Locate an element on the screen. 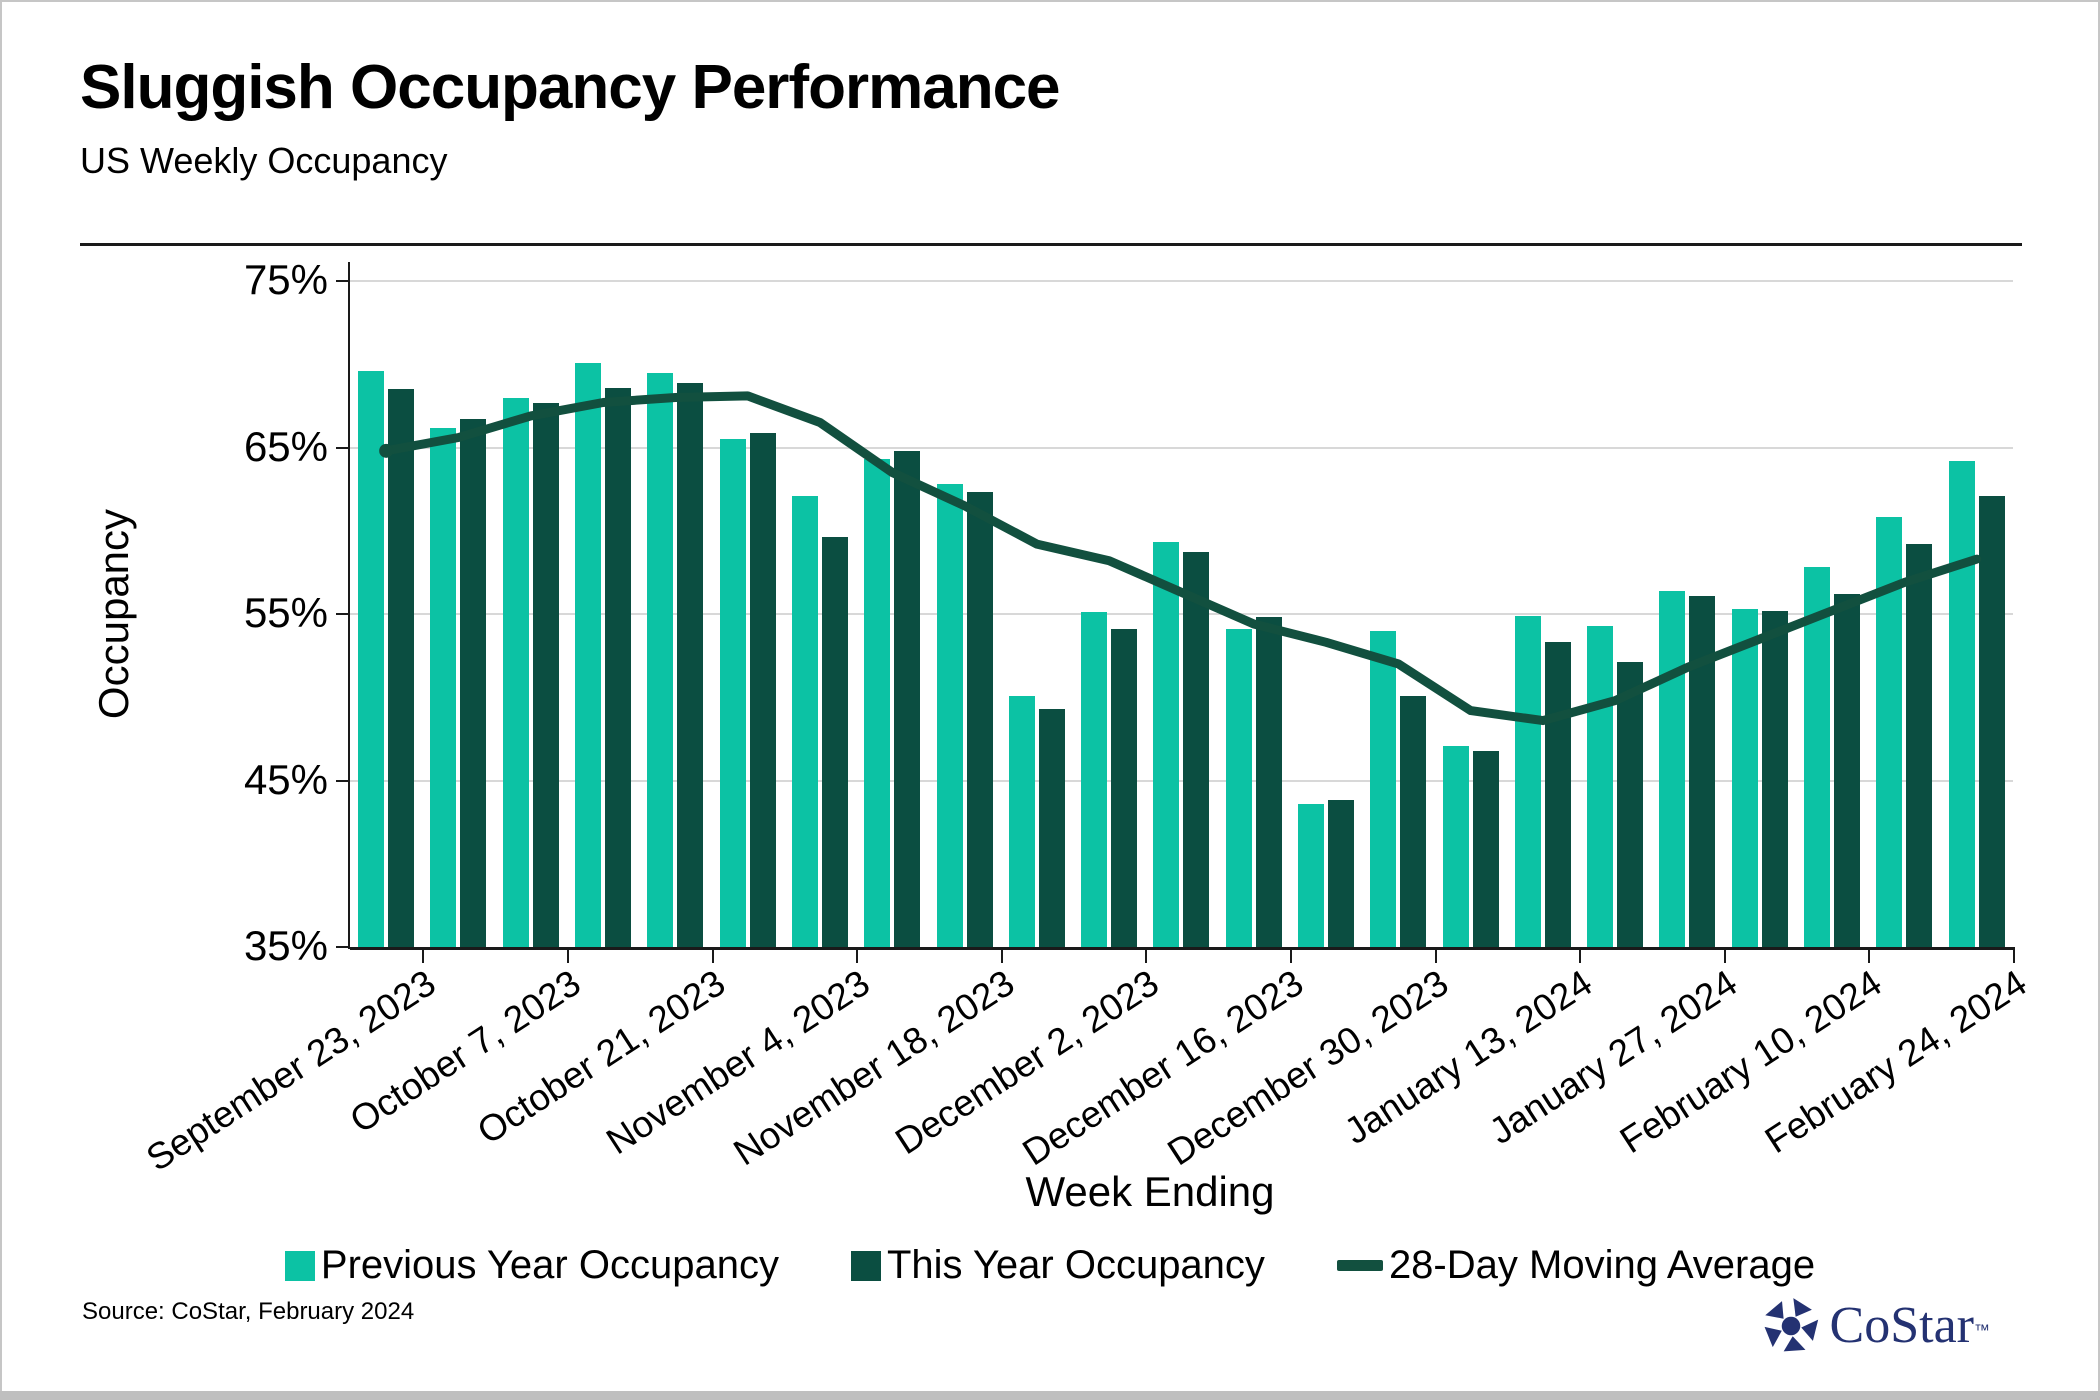 This screenshot has width=2100, height=1400. bar-group-September 30, 2023 is located at coordinates (458, 614).